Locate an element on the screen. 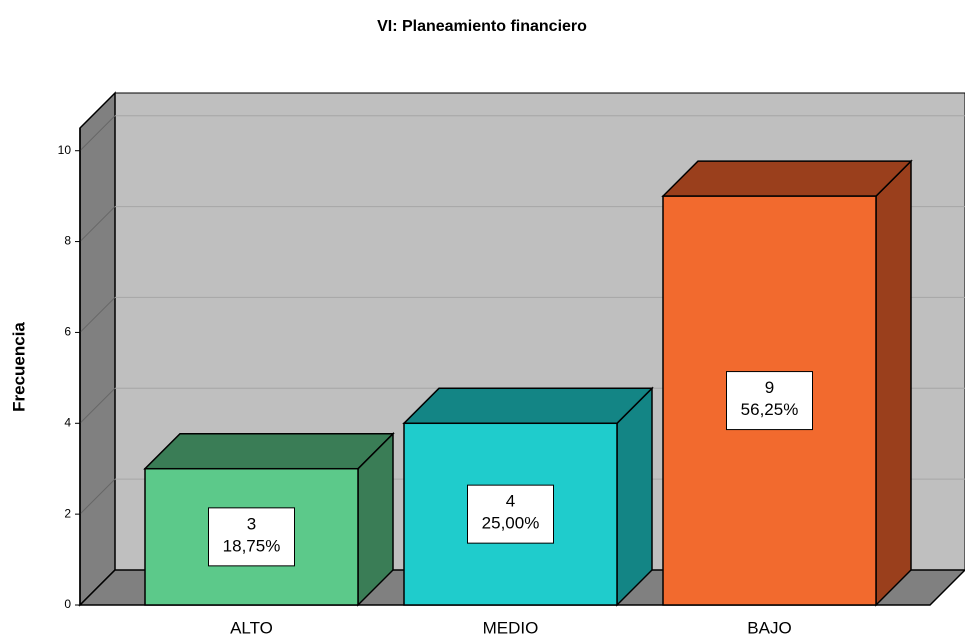 The height and width of the screenshot is (640, 965). value-label: 4 is located at coordinates (510, 501).